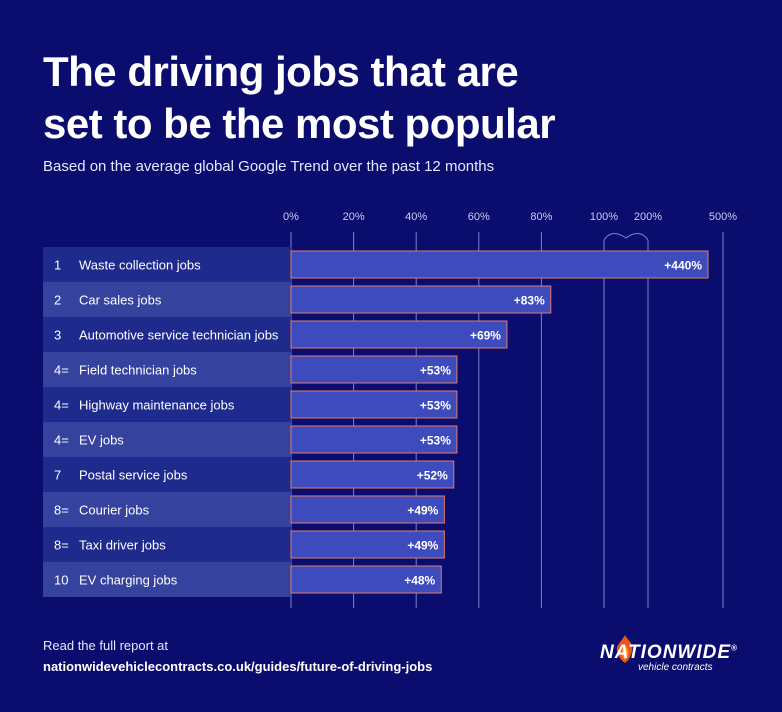 The height and width of the screenshot is (712, 782). I want to click on row-rank: 2, so click(57, 300).